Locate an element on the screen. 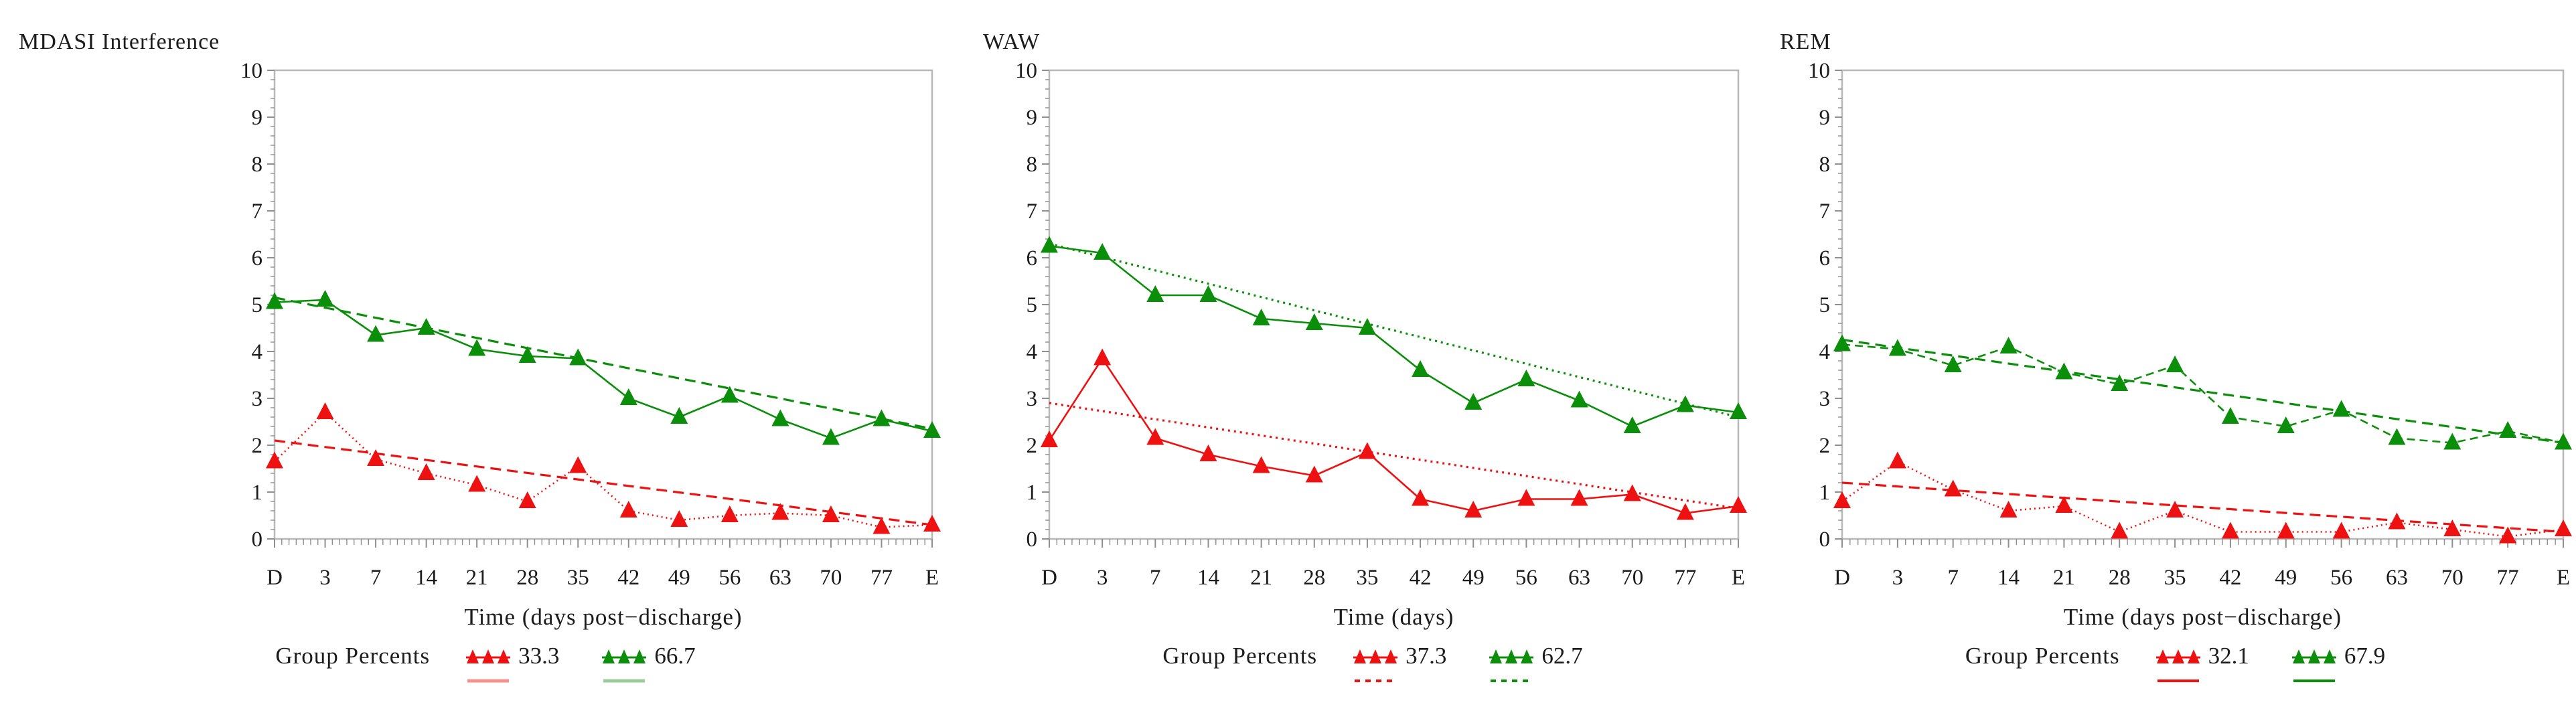 The height and width of the screenshot is (717, 2576). x-tick-label: 63 is located at coordinates (2397, 578).